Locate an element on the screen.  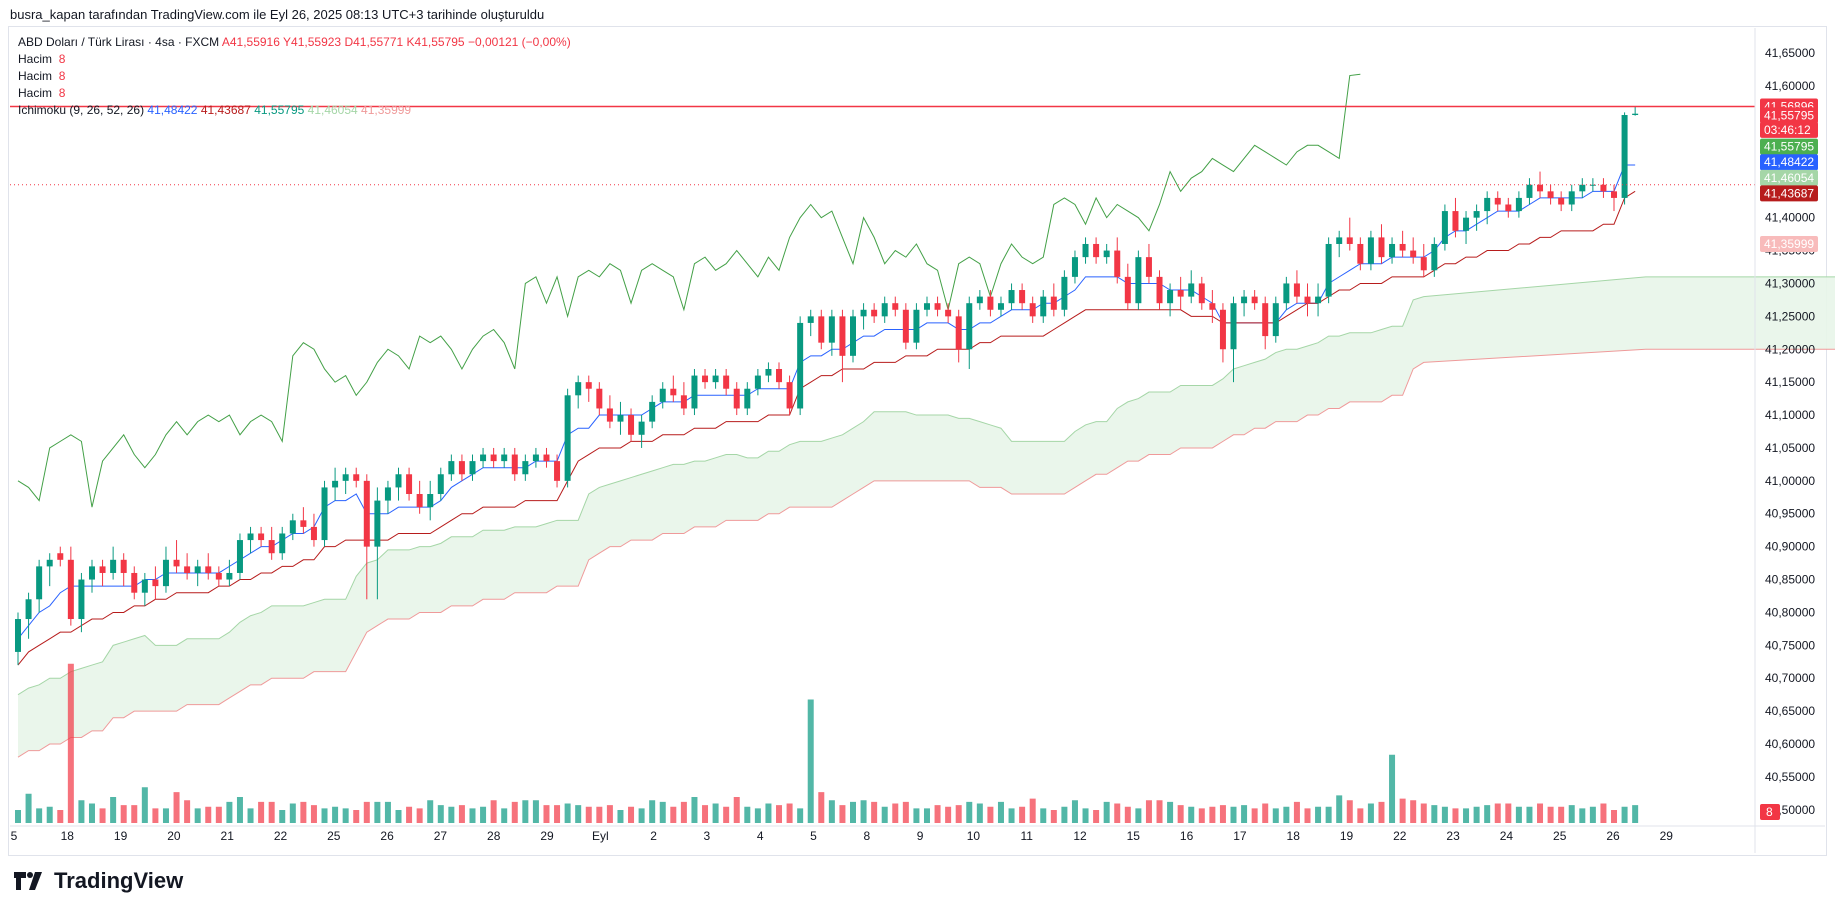
price-axis-label: 40,65000 is located at coordinates (1790, 711).